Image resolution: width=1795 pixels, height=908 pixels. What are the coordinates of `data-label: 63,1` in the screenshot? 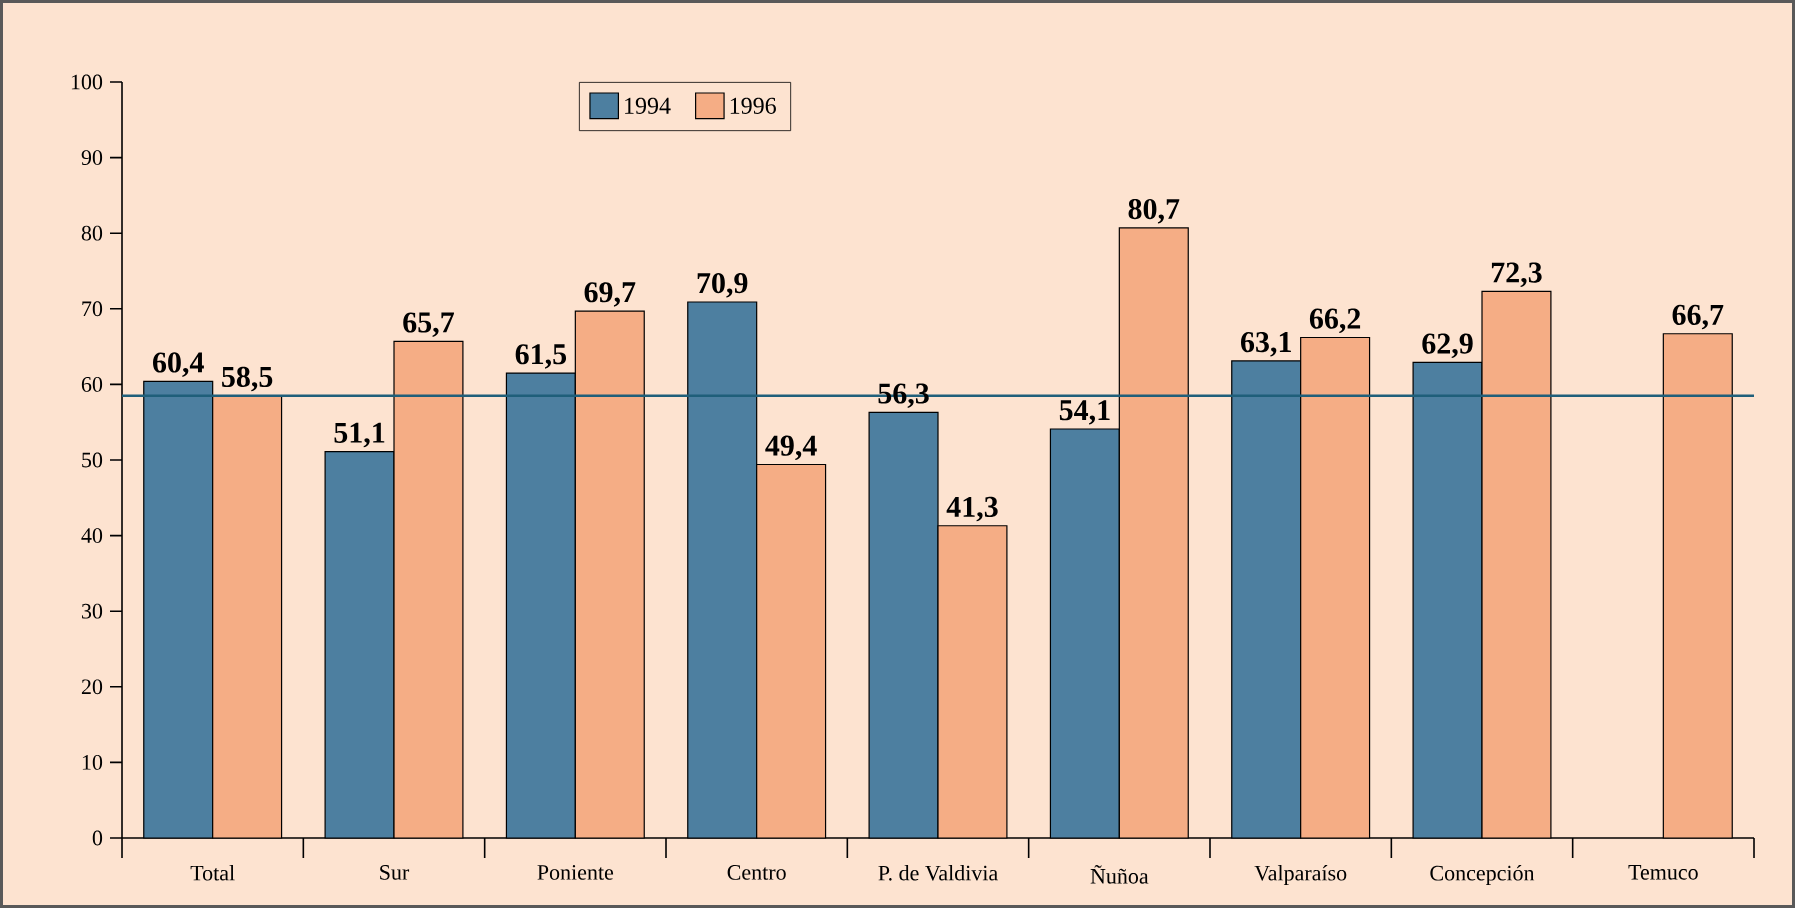 It's located at (1266, 344).